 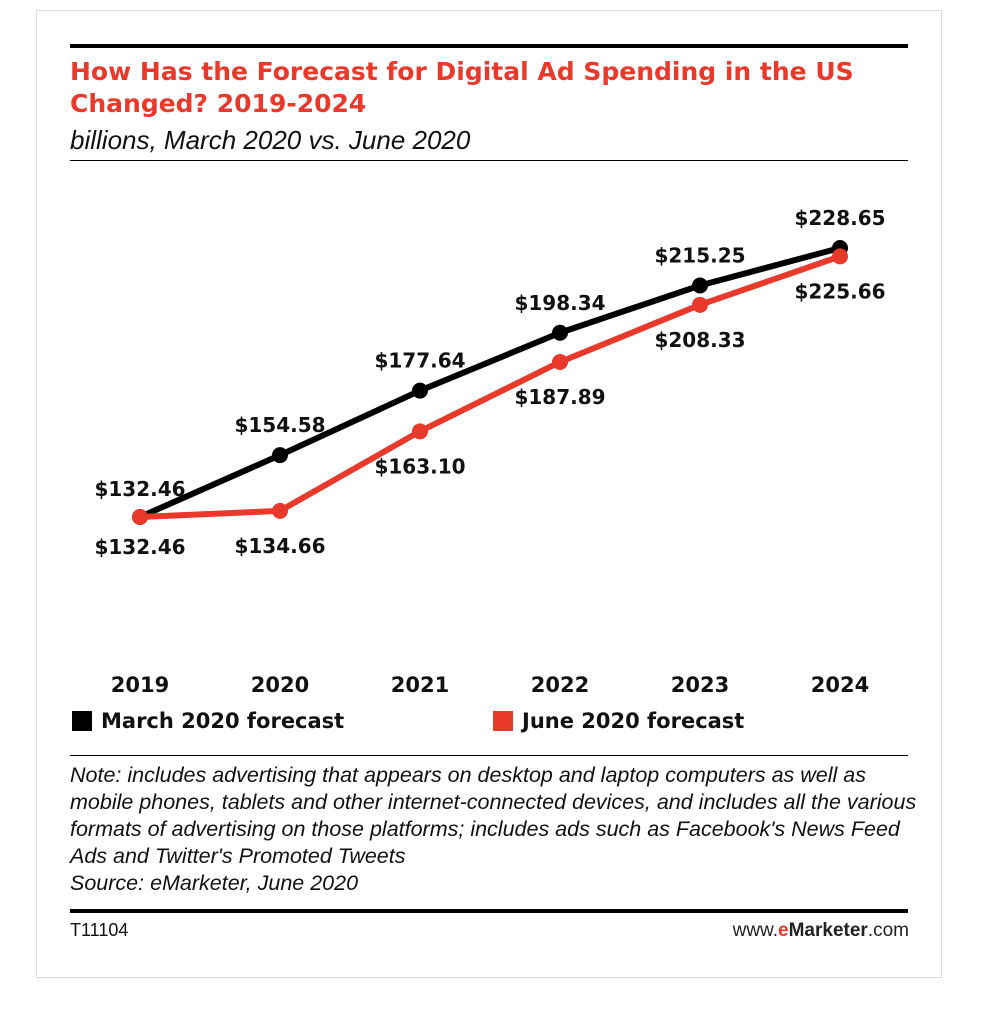 I want to click on data-label-march-2022: $198.34, so click(x=559, y=303).